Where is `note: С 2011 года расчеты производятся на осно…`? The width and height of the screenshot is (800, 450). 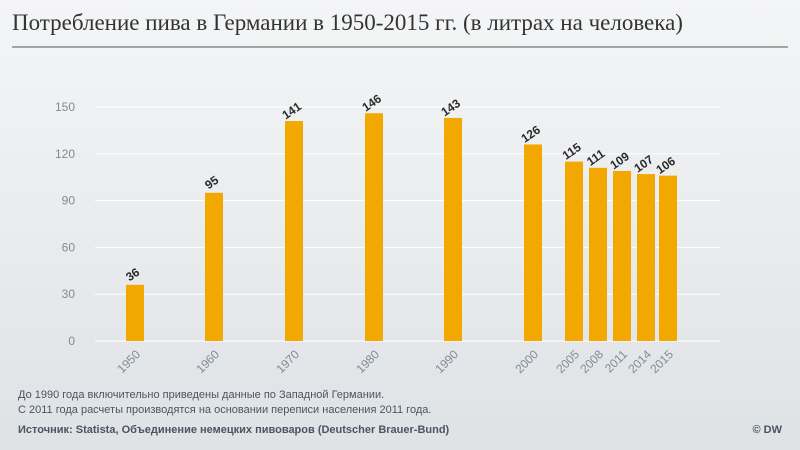
note: С 2011 года расчеты производятся на осно… is located at coordinates (224, 410).